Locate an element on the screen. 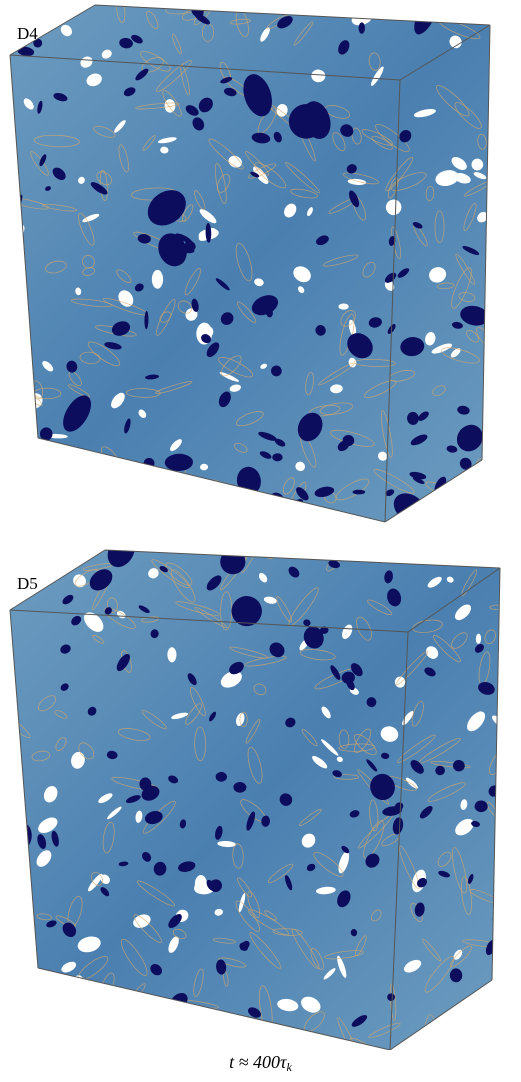  panel-label-d5: D5 is located at coordinates (27, 583).